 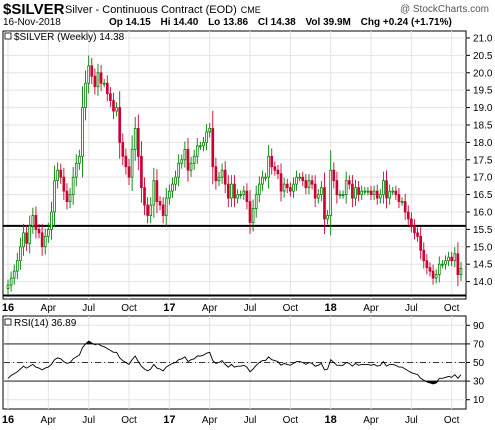 I want to click on x-tick-label: Jul, so click(x=88, y=308).